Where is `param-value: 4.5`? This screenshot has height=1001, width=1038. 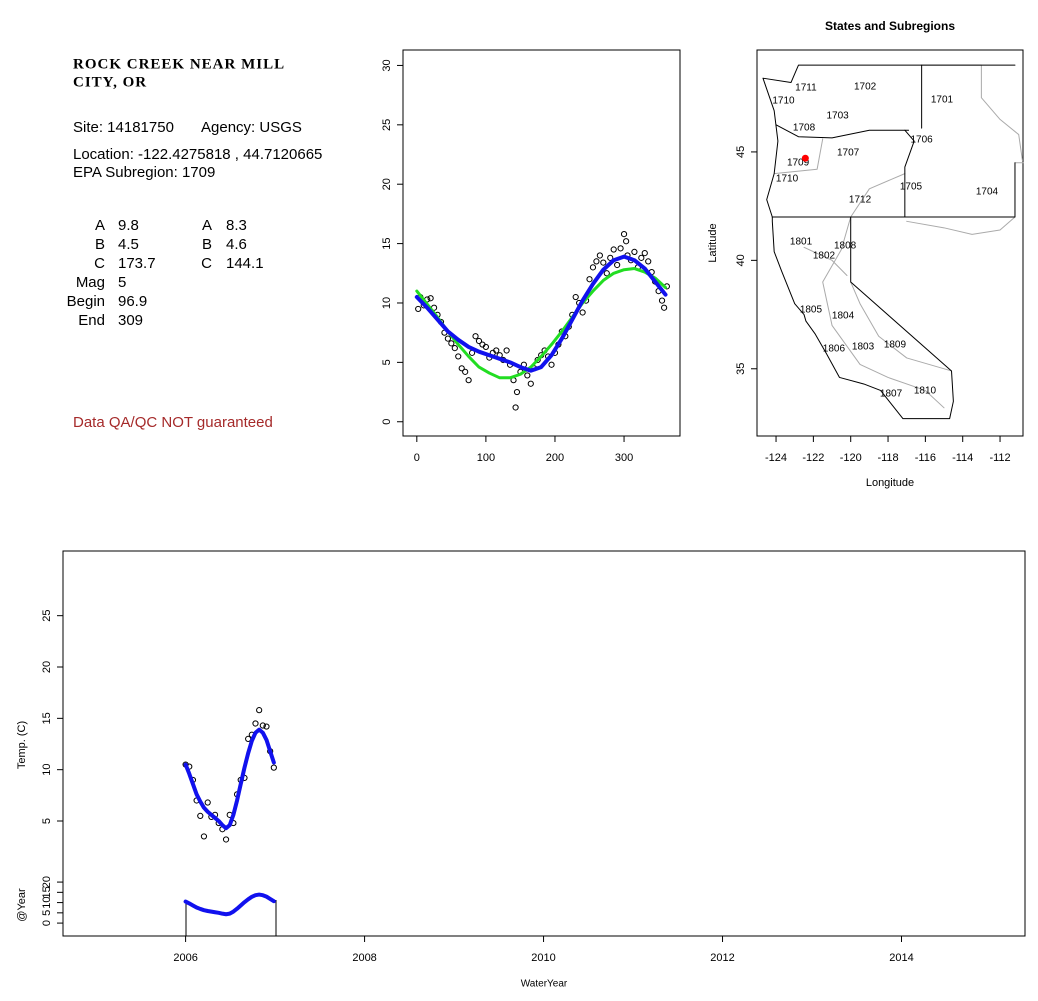
param-value: 4.5 is located at coordinates (128, 244).